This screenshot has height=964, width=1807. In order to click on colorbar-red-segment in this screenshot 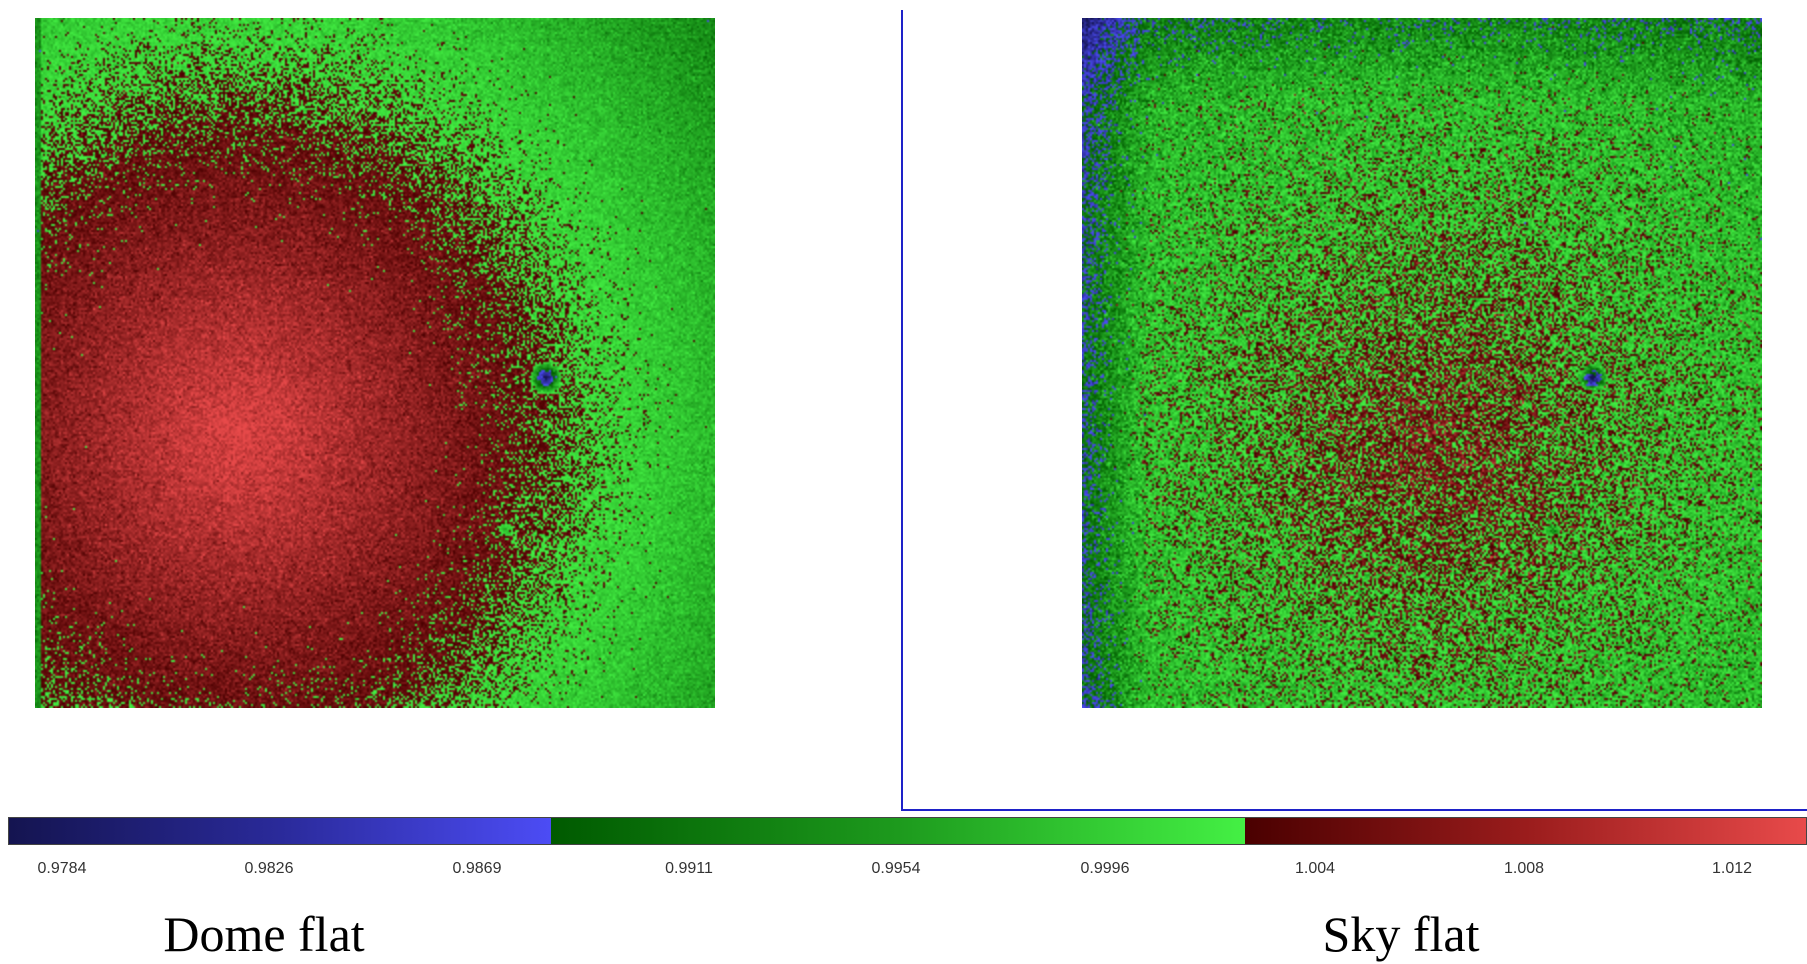, I will do `click(1525, 831)`.